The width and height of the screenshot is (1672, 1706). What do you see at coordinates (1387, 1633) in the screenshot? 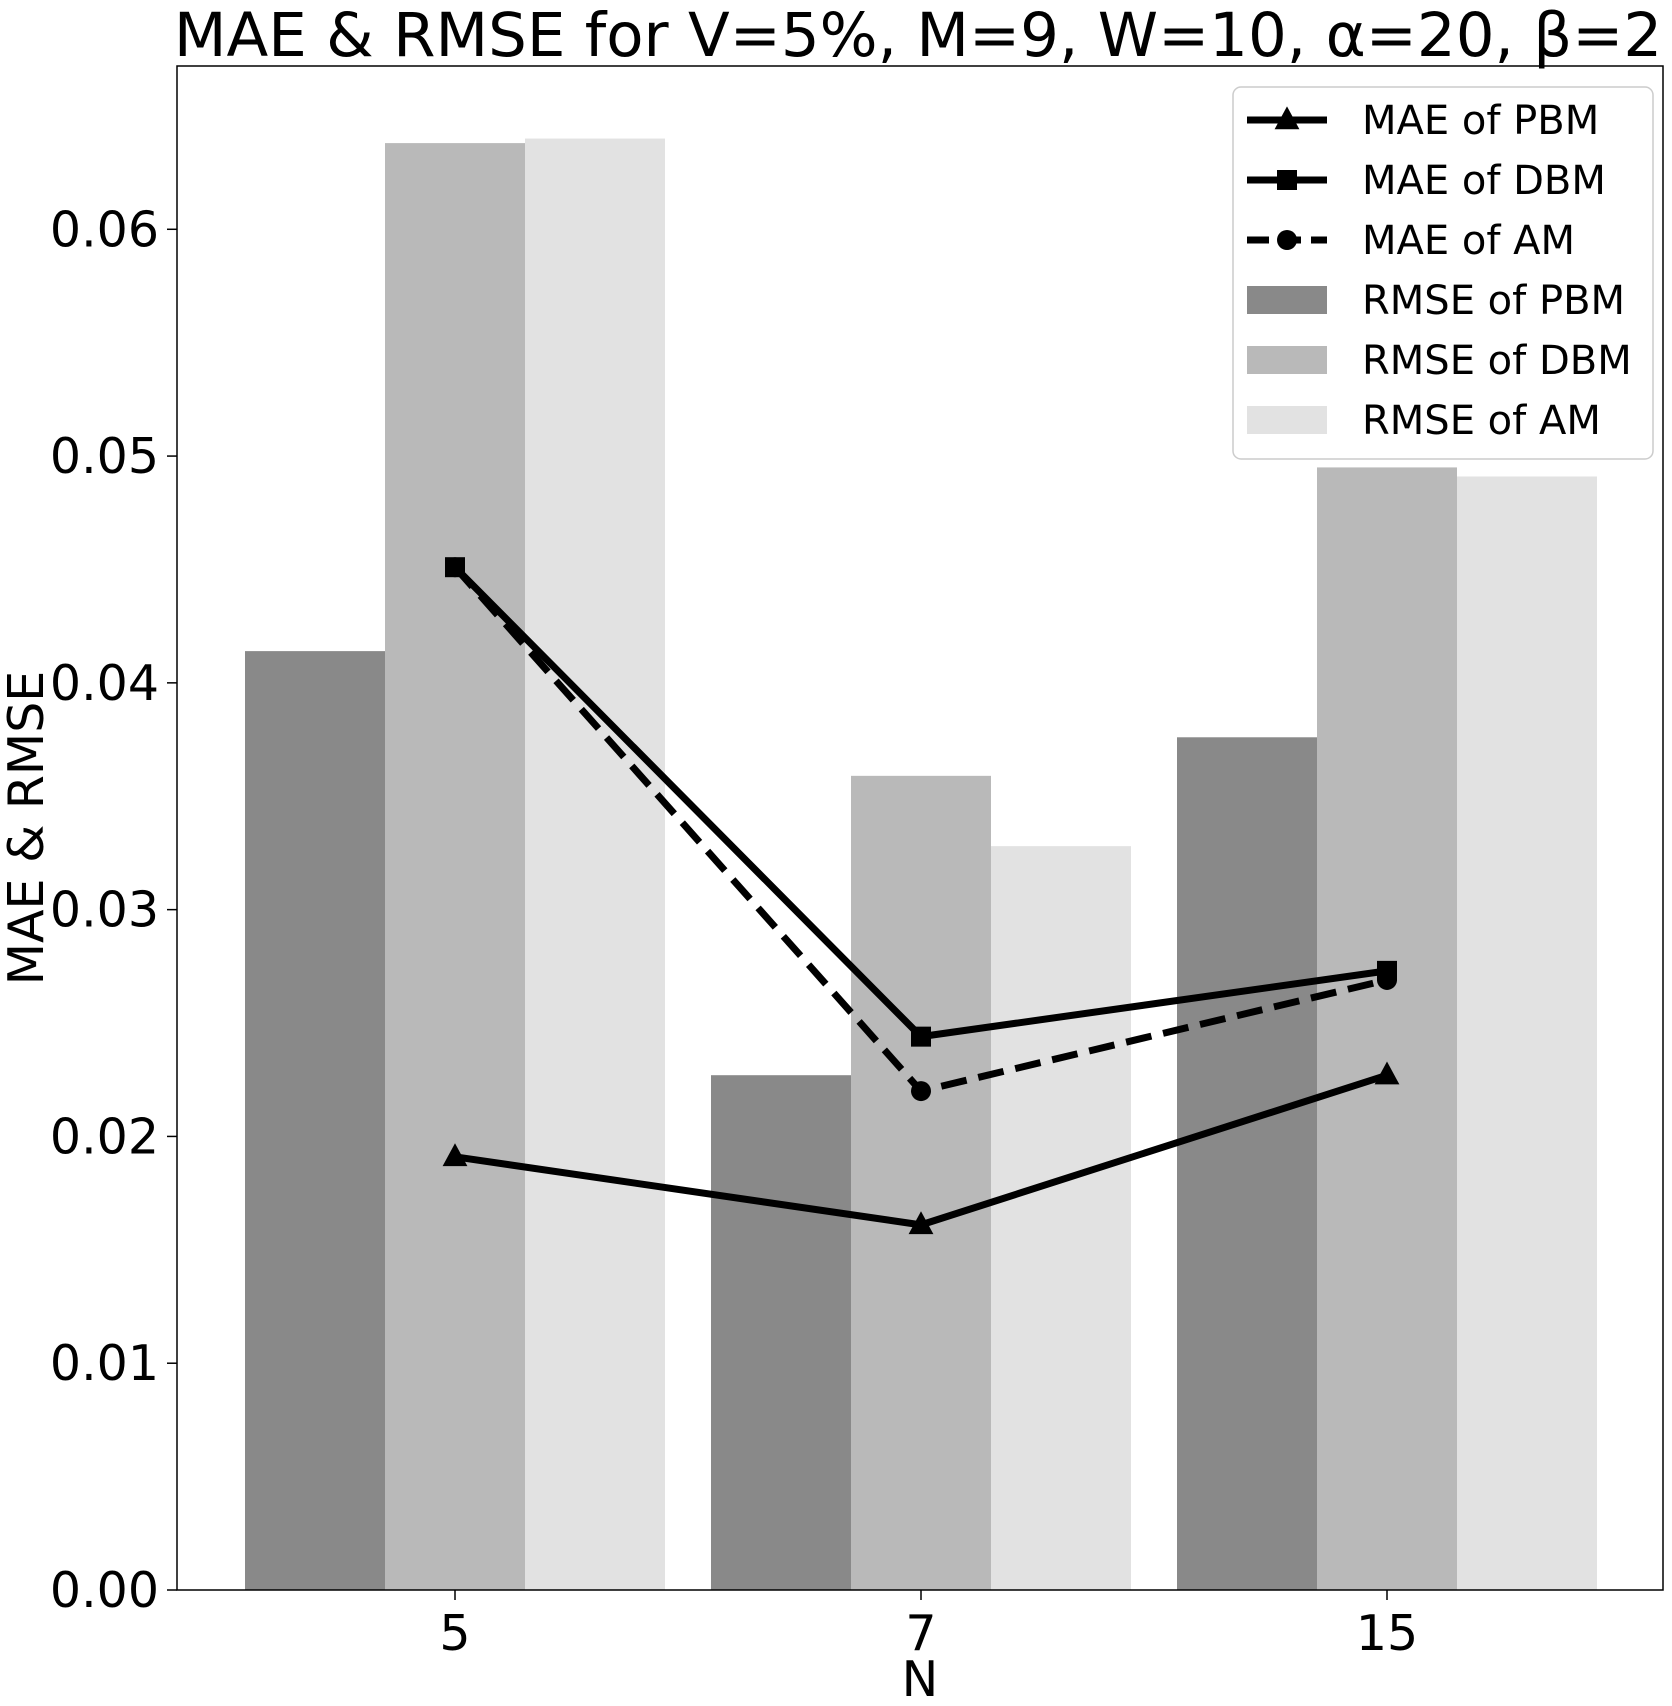
I see `x-tick-label: 15` at bounding box center [1387, 1633].